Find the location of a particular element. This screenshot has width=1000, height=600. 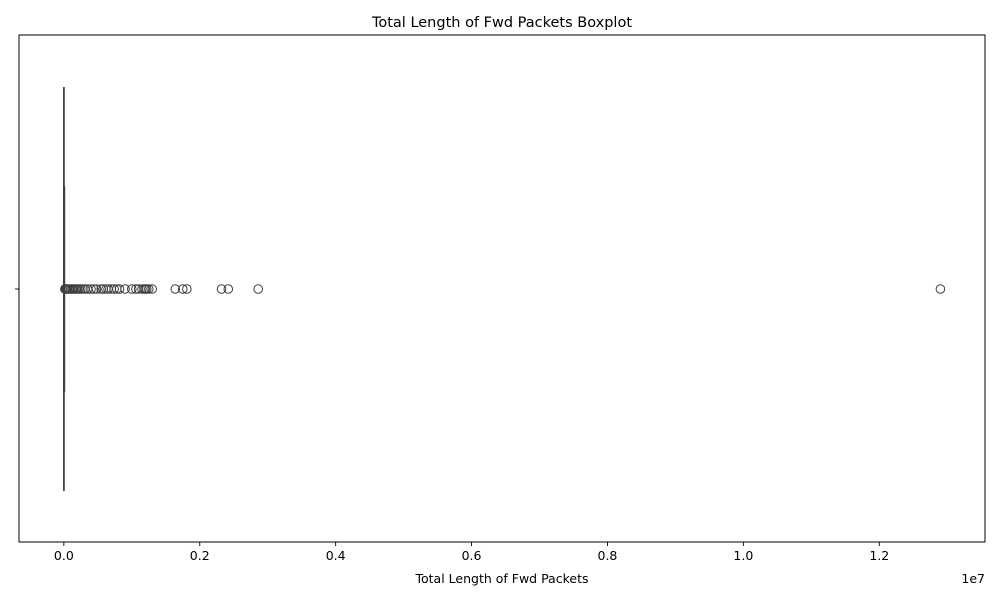

x-tick-label: 0.0 is located at coordinates (64, 555).